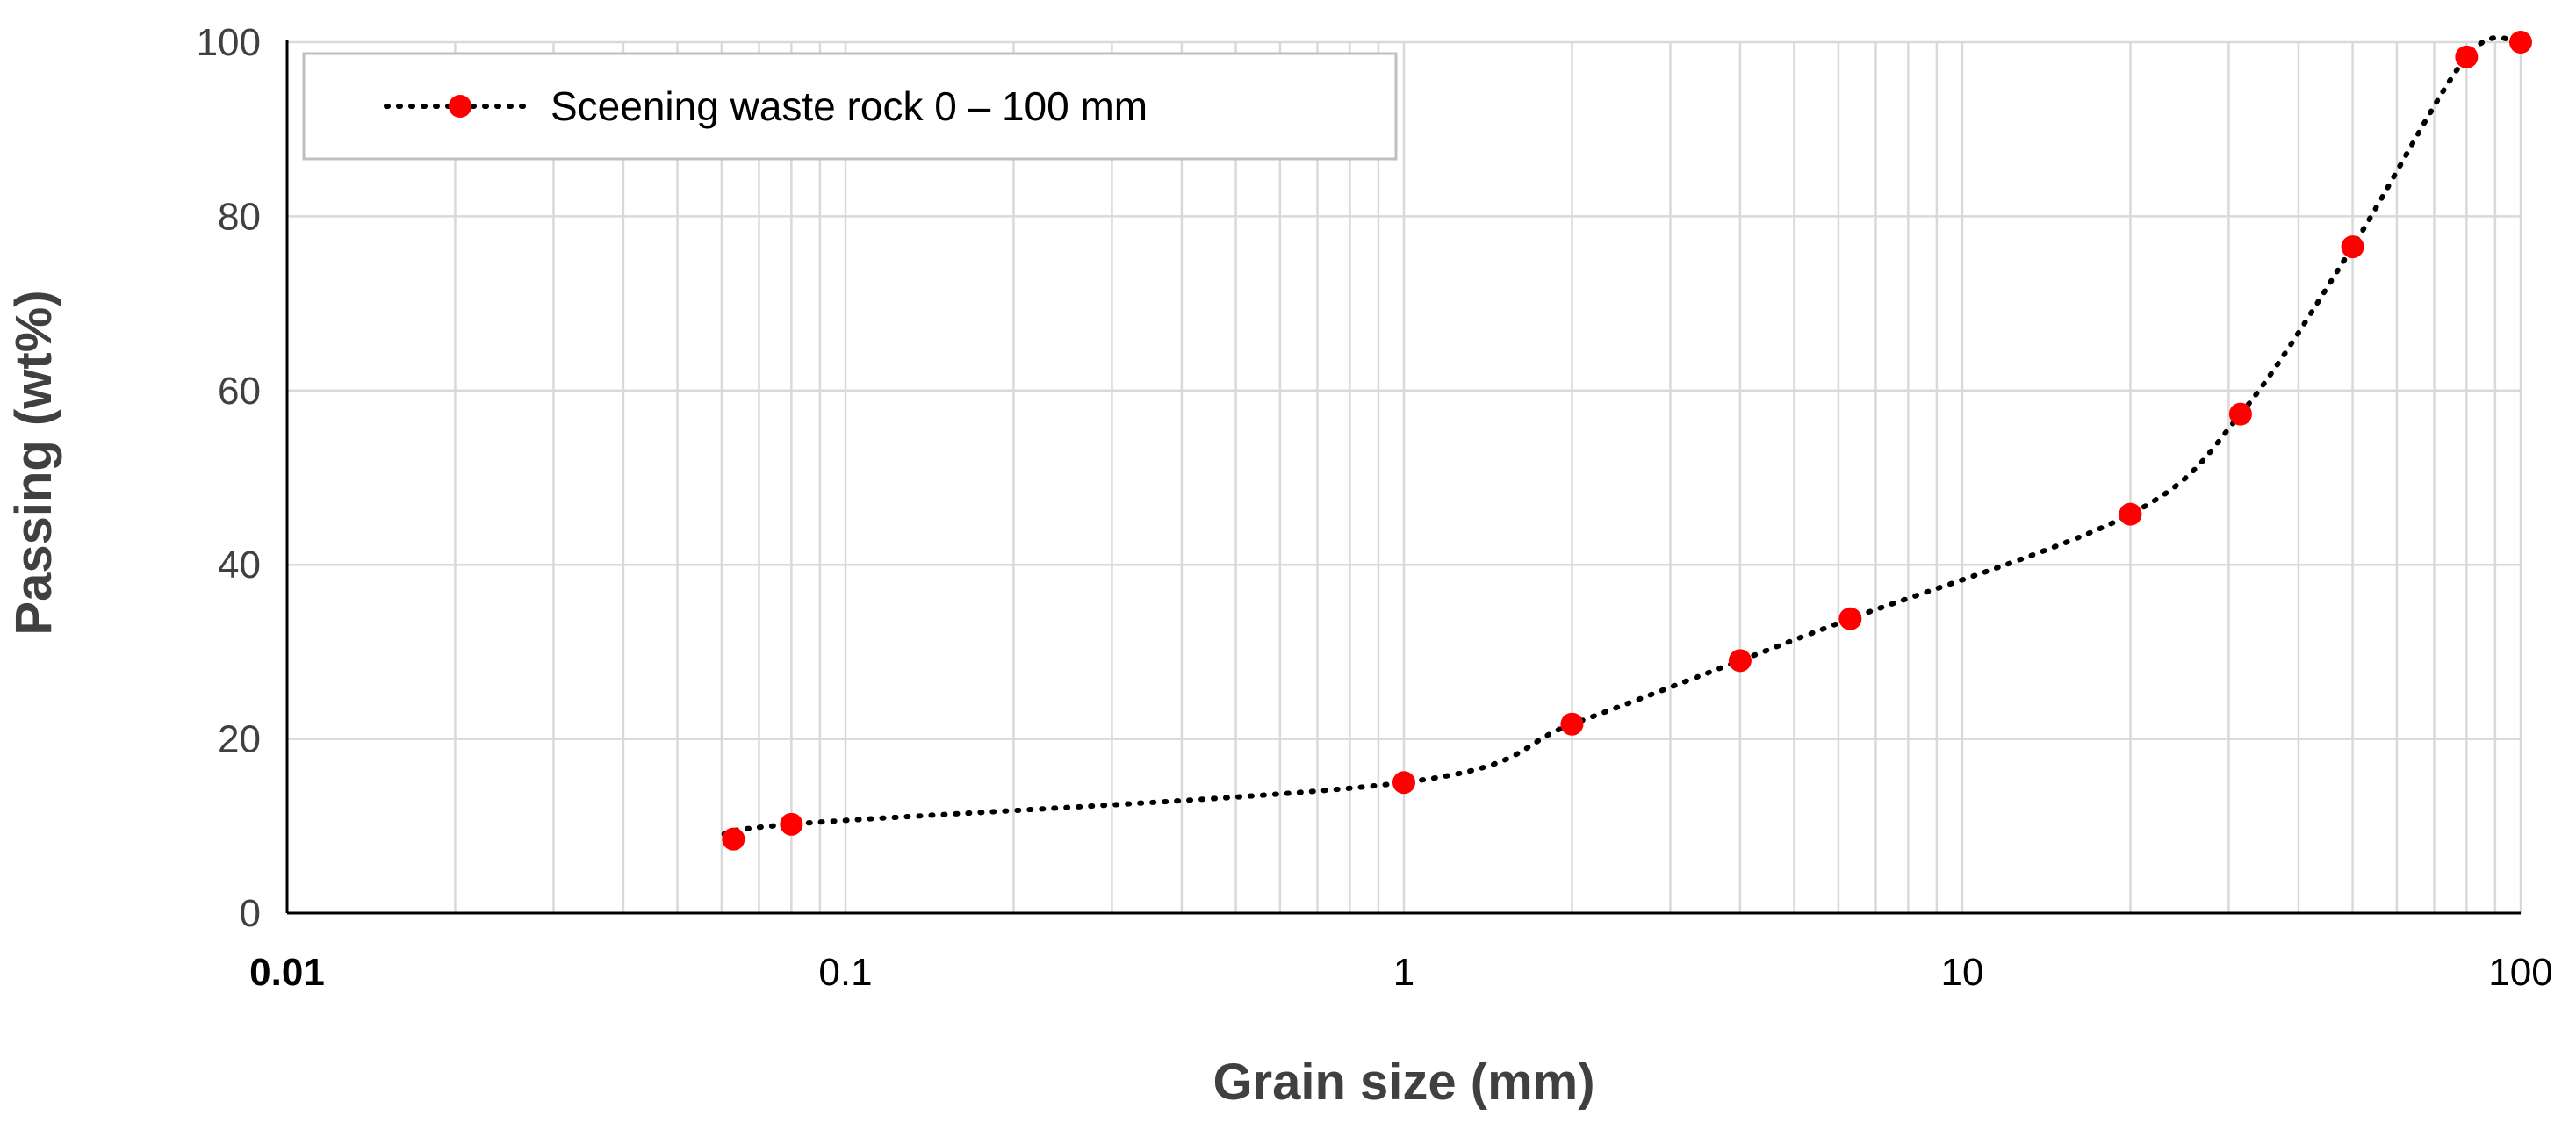  What do you see at coordinates (1962, 972) in the screenshot?
I see `x-tick-label: 10` at bounding box center [1962, 972].